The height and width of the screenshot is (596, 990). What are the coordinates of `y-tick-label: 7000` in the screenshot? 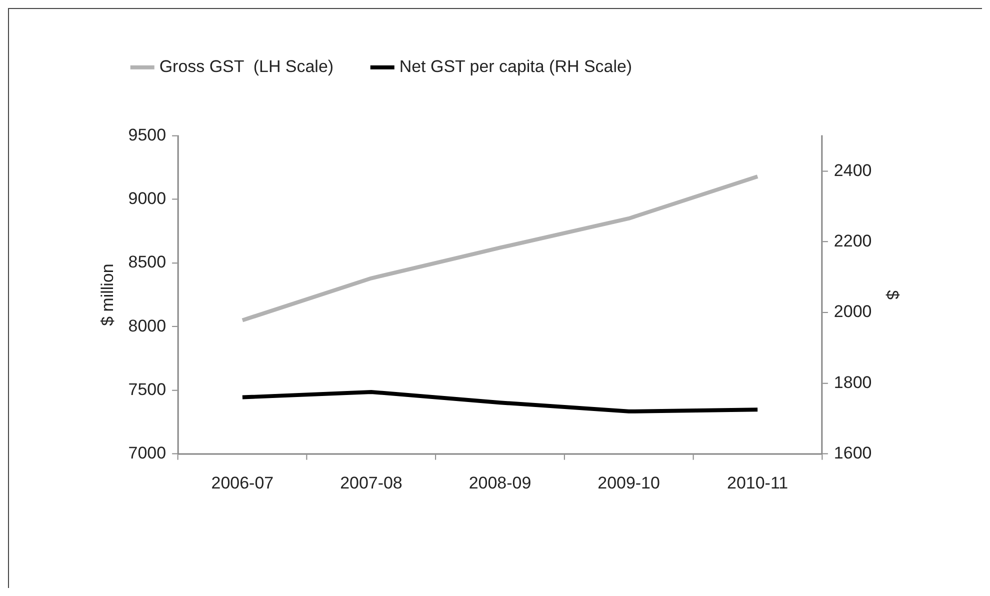 It's located at (147, 453).